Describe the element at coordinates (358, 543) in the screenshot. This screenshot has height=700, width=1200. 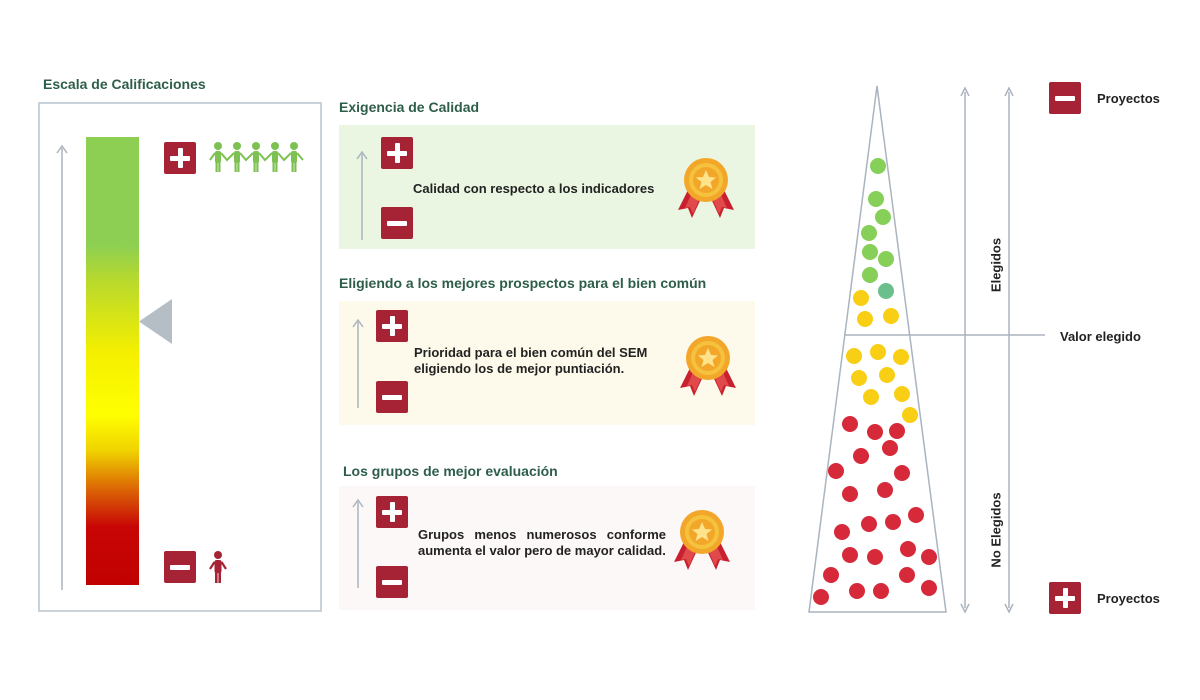
I see `card-3-arrow-up-icon` at that location.